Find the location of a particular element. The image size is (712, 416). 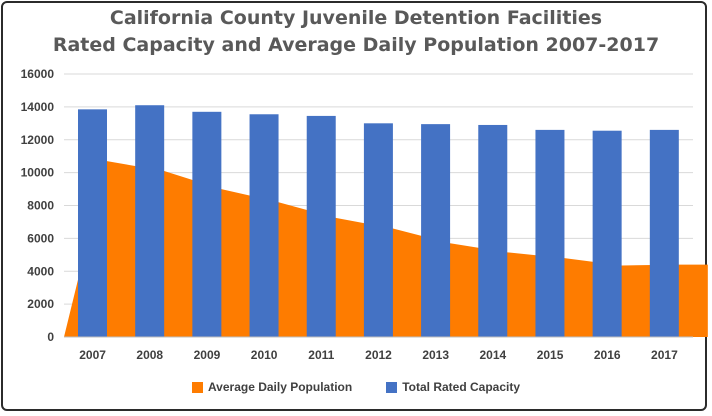

bar-total-rated-capacity-2016 is located at coordinates (607, 233).